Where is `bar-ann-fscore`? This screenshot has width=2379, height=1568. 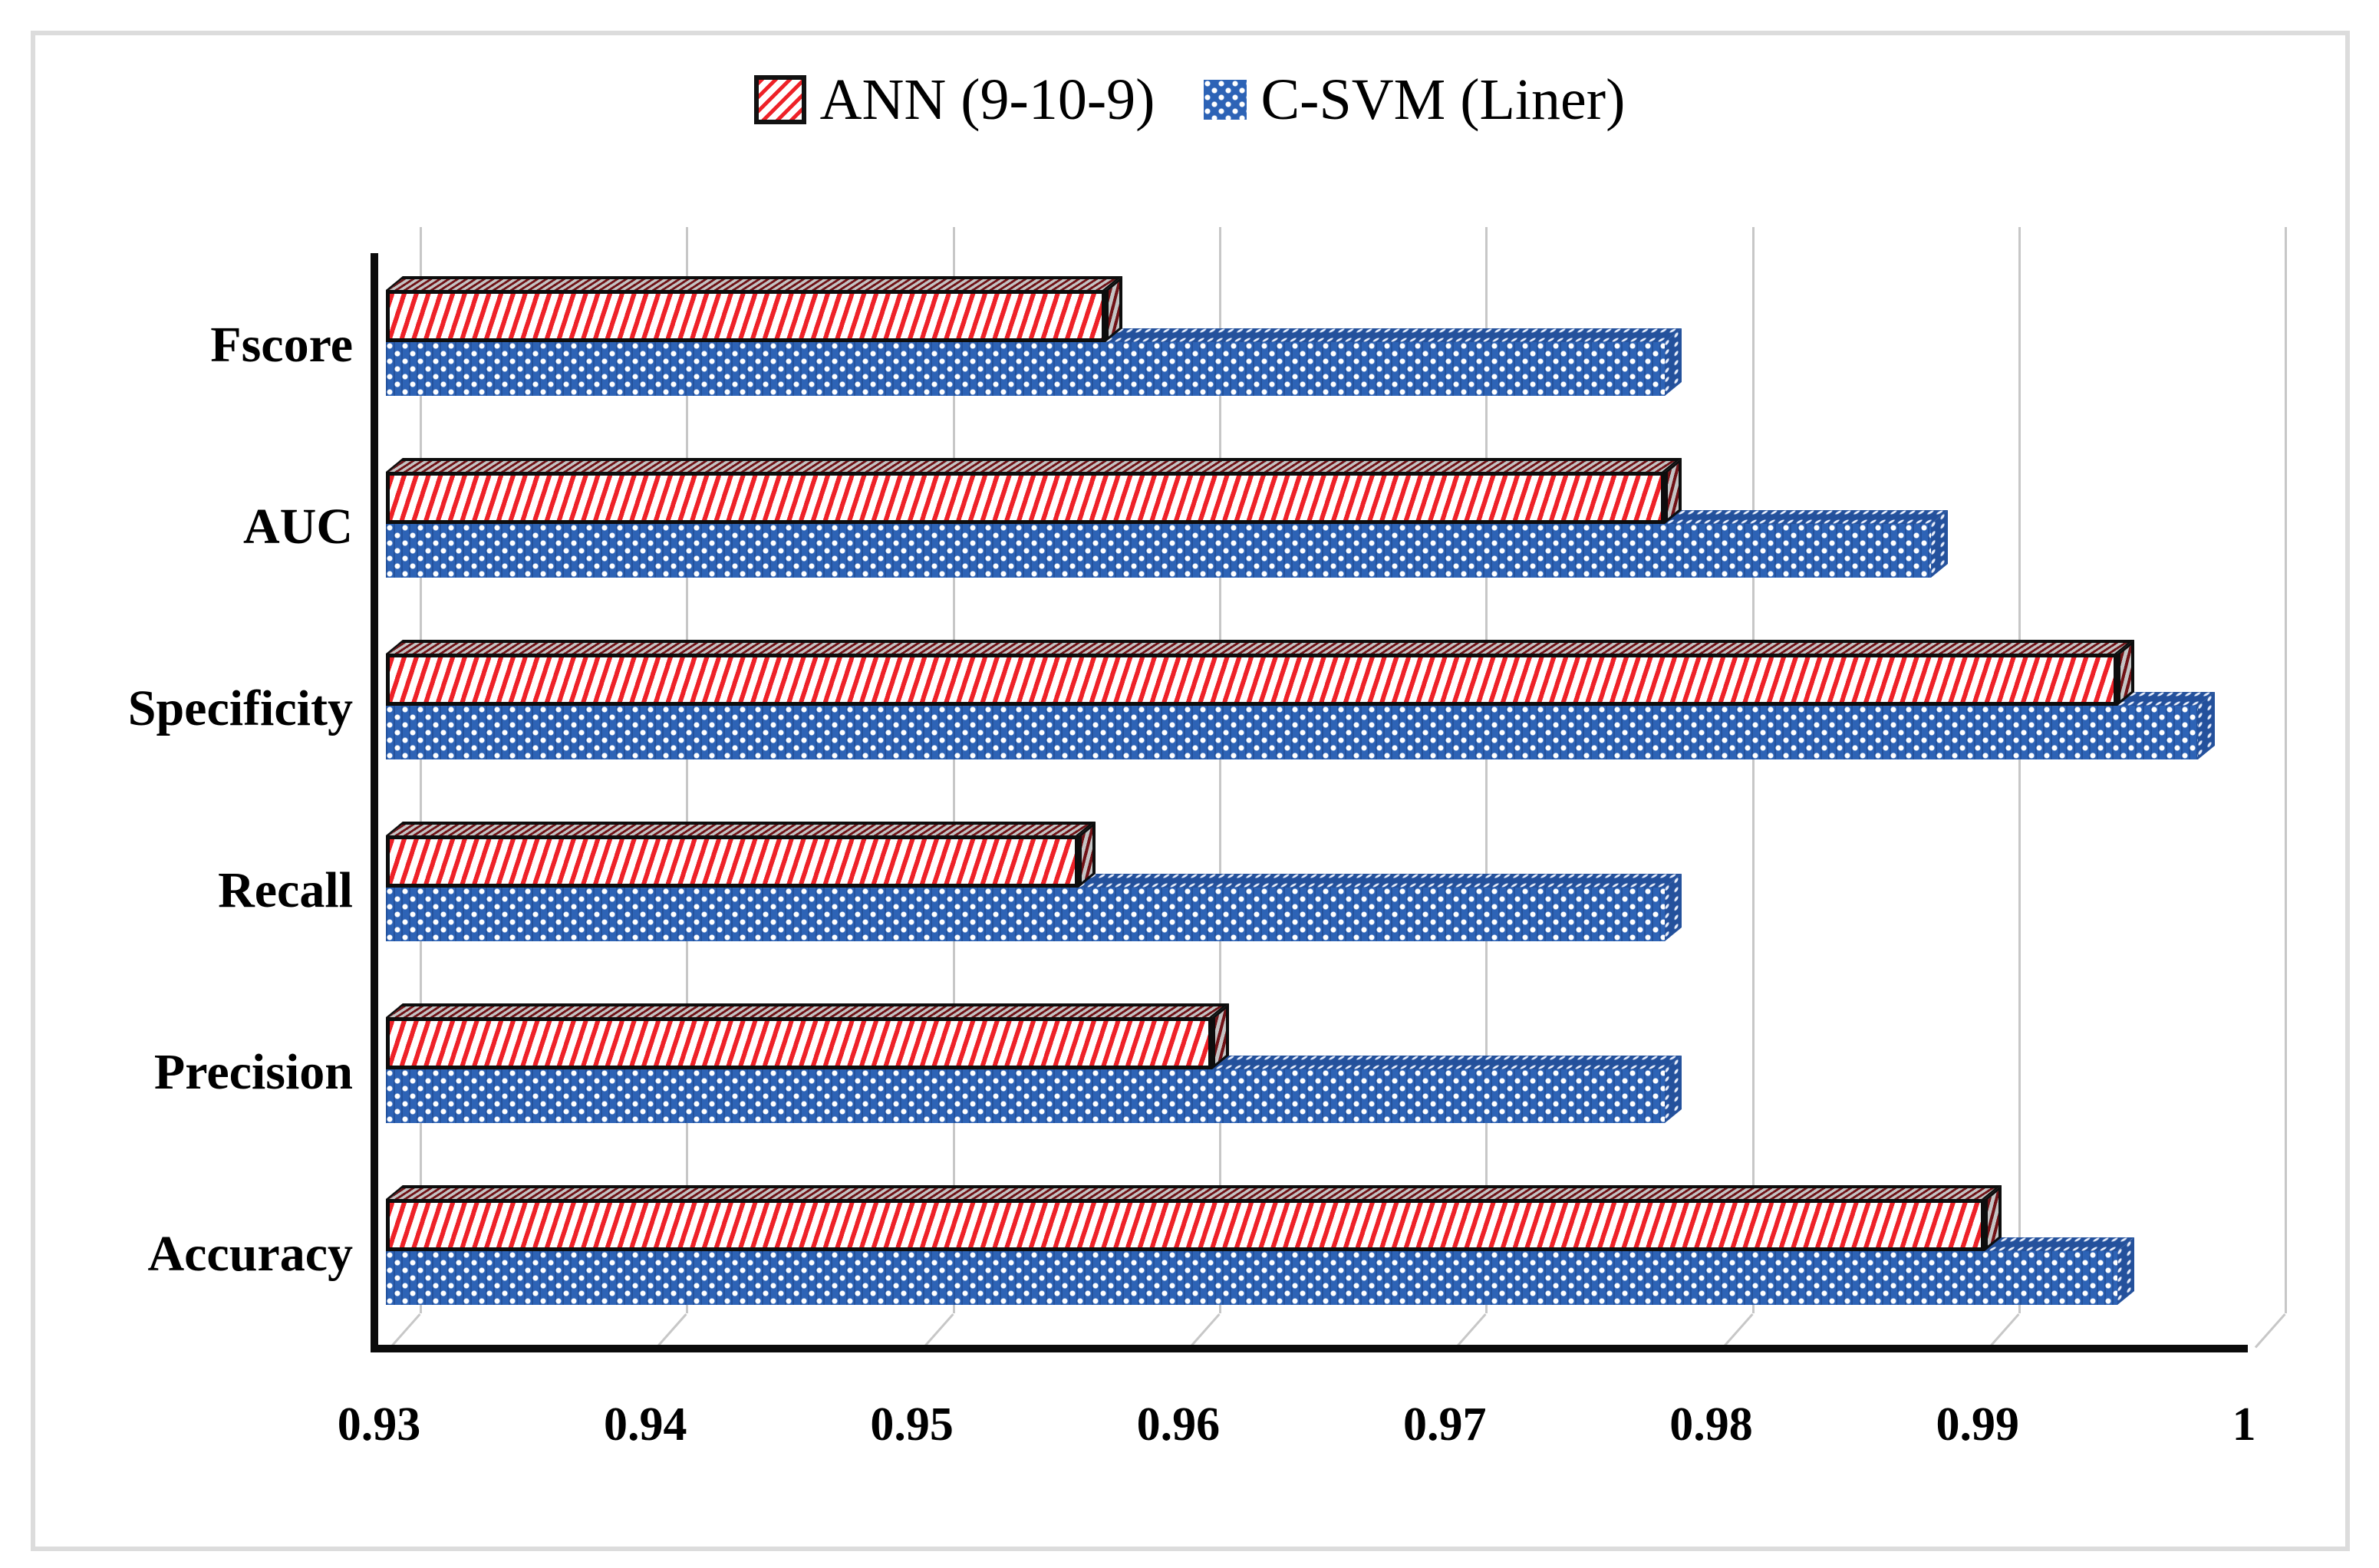 bar-ann-fscore is located at coordinates (745, 316).